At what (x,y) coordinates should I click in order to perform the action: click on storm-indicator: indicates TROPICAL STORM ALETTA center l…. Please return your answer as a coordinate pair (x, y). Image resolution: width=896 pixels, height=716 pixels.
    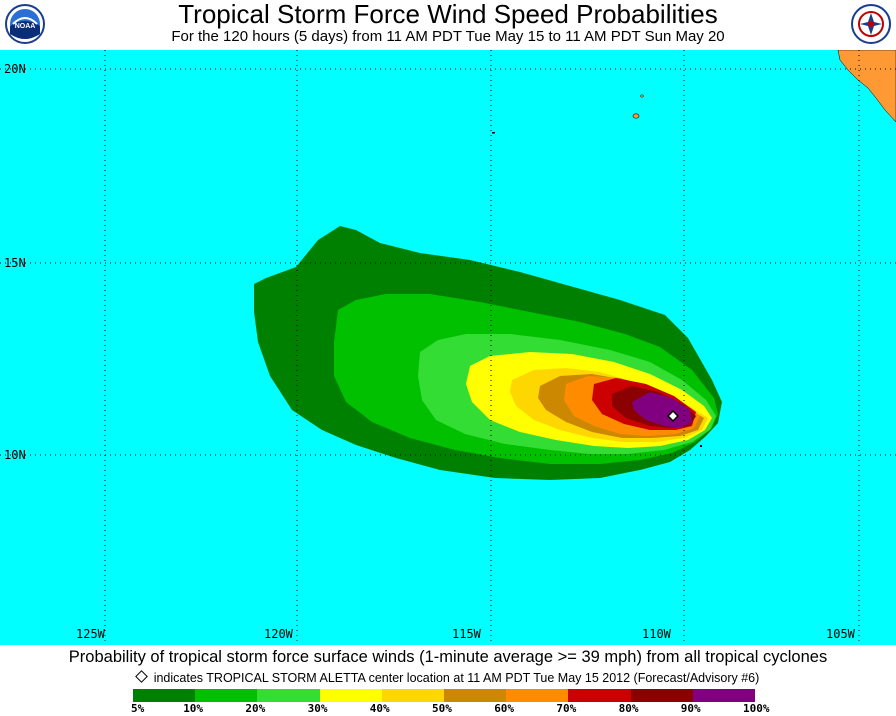
    Looking at the image, I should click on (448, 678).